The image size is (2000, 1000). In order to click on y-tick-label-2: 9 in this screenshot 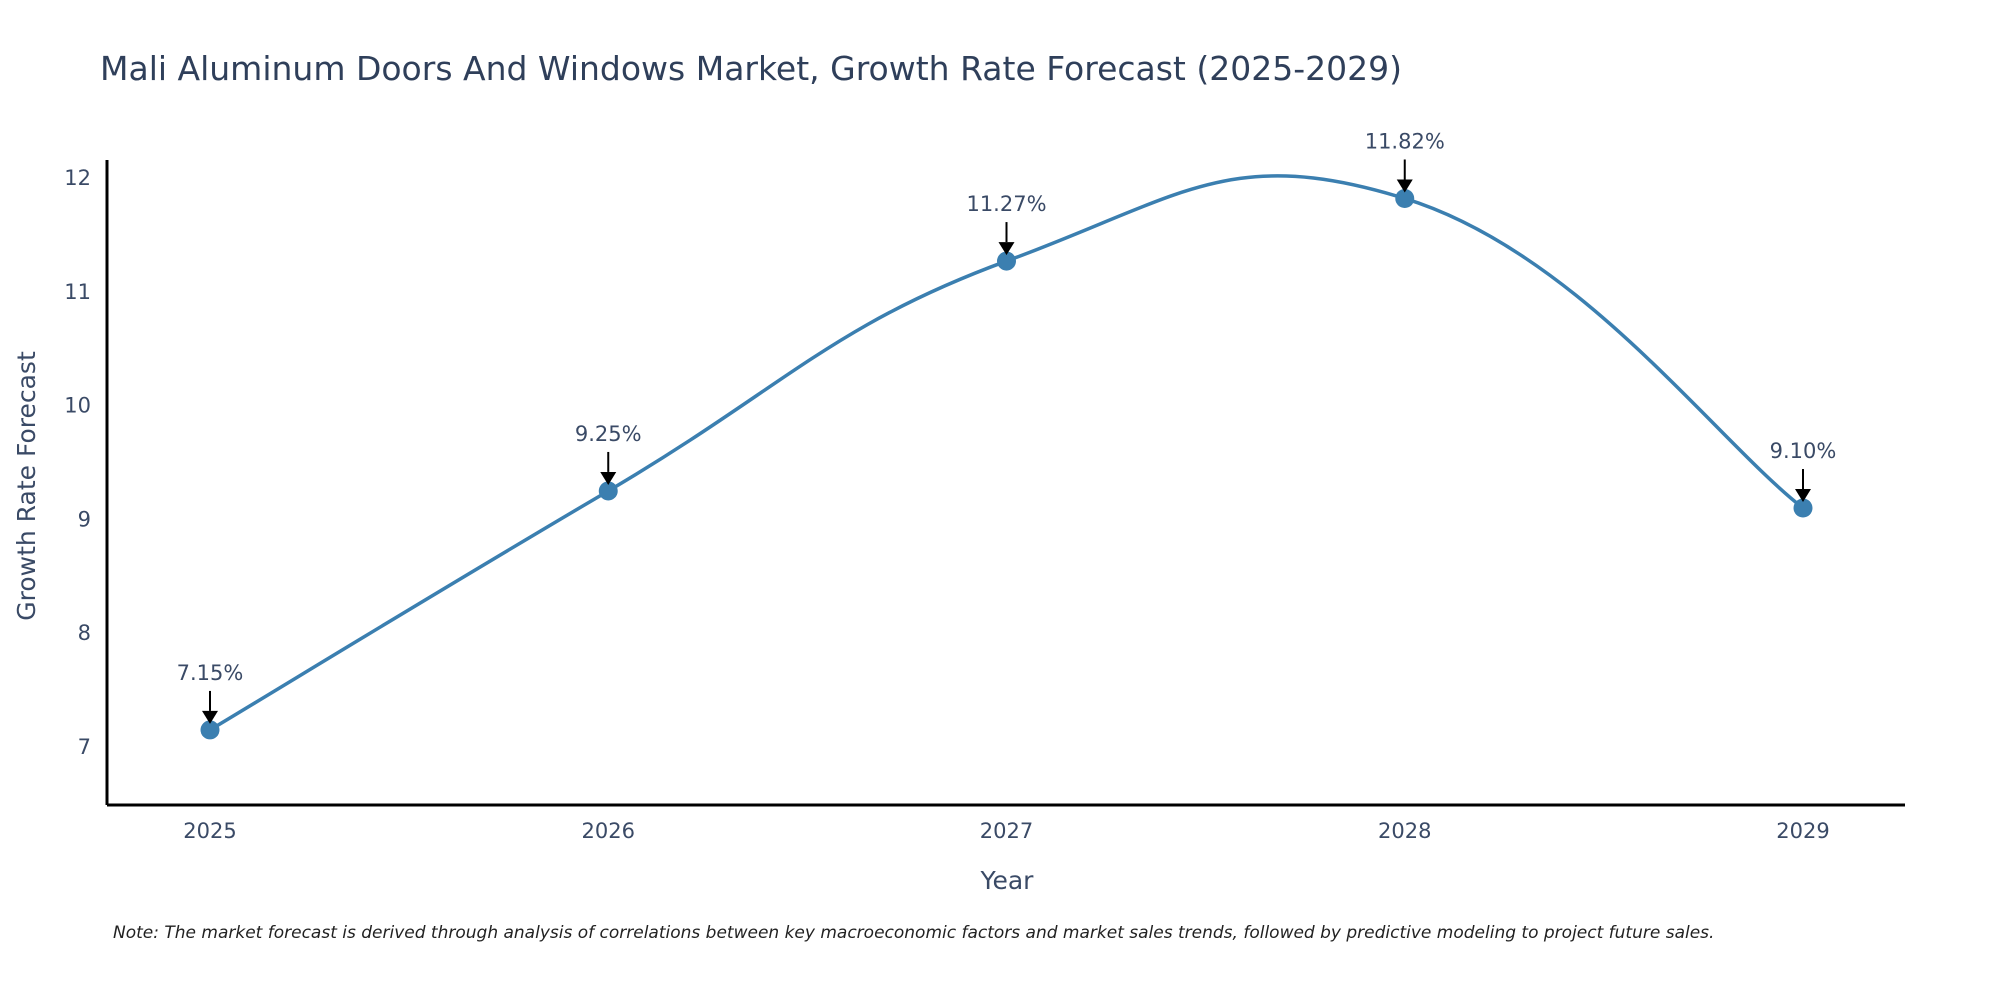, I will do `click(84, 519)`.